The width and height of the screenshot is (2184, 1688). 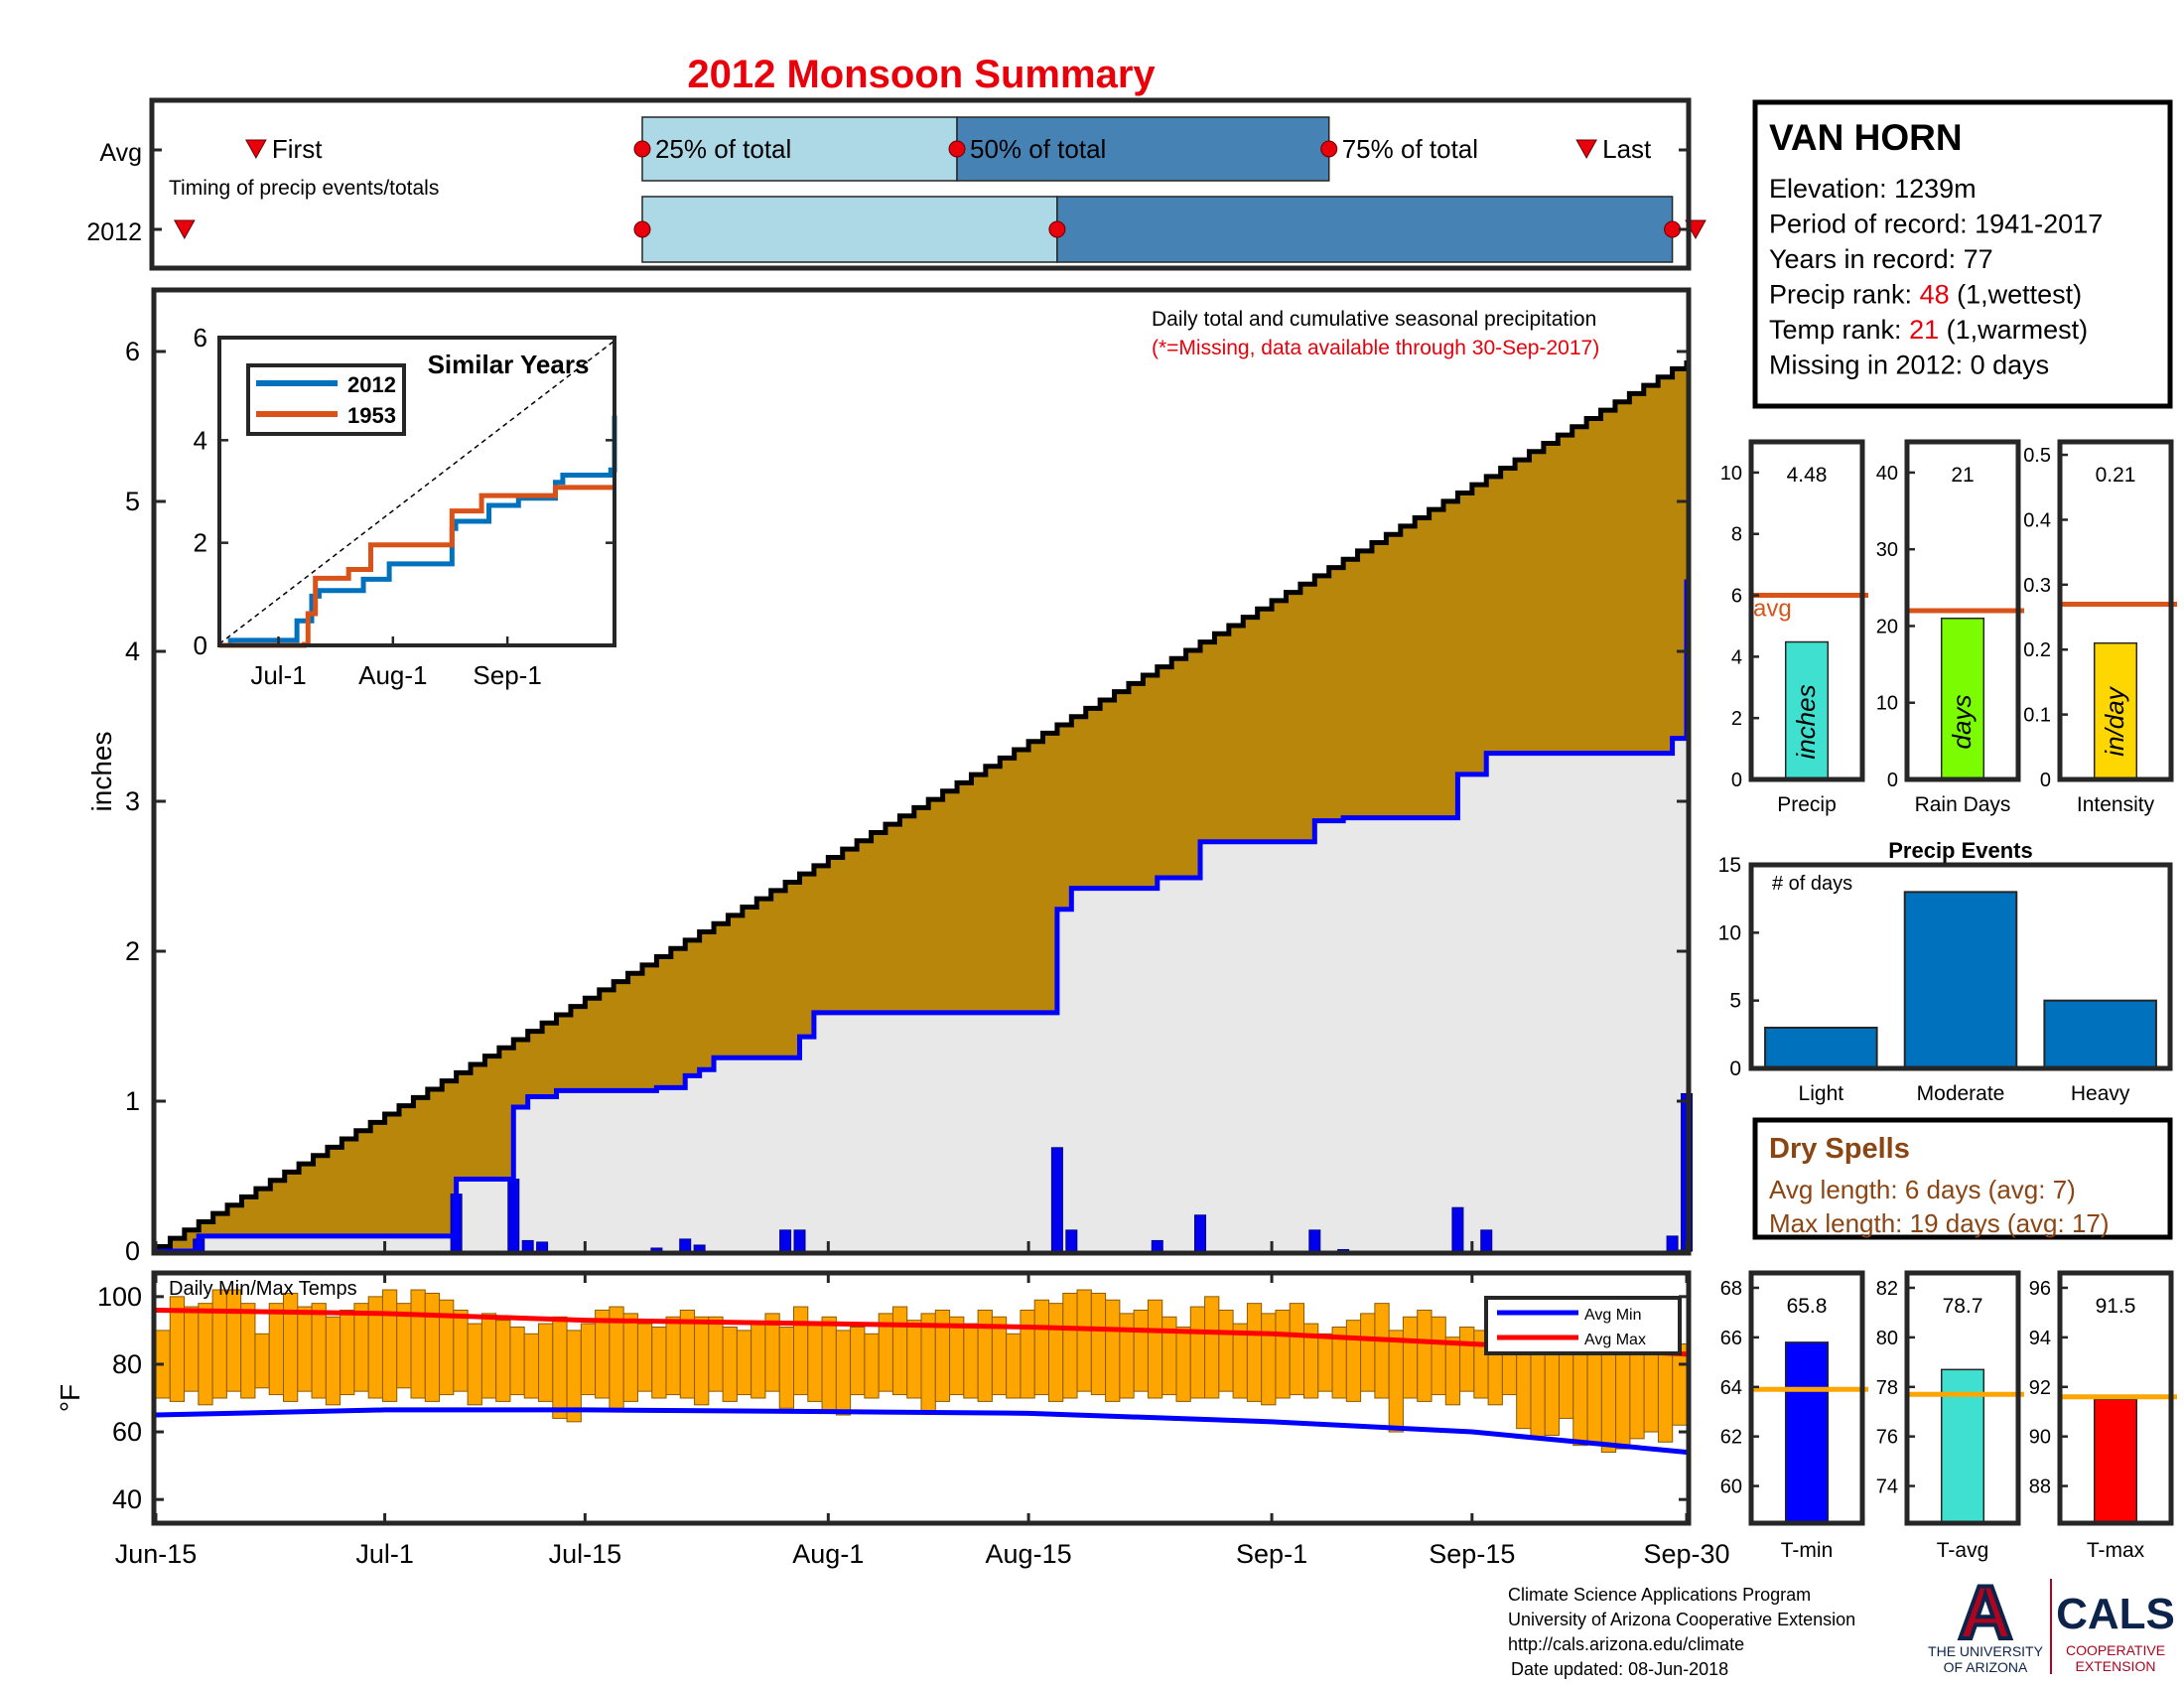 What do you see at coordinates (304, 188) in the screenshot?
I see `timing-subtitle: Timing of precip events/totals` at bounding box center [304, 188].